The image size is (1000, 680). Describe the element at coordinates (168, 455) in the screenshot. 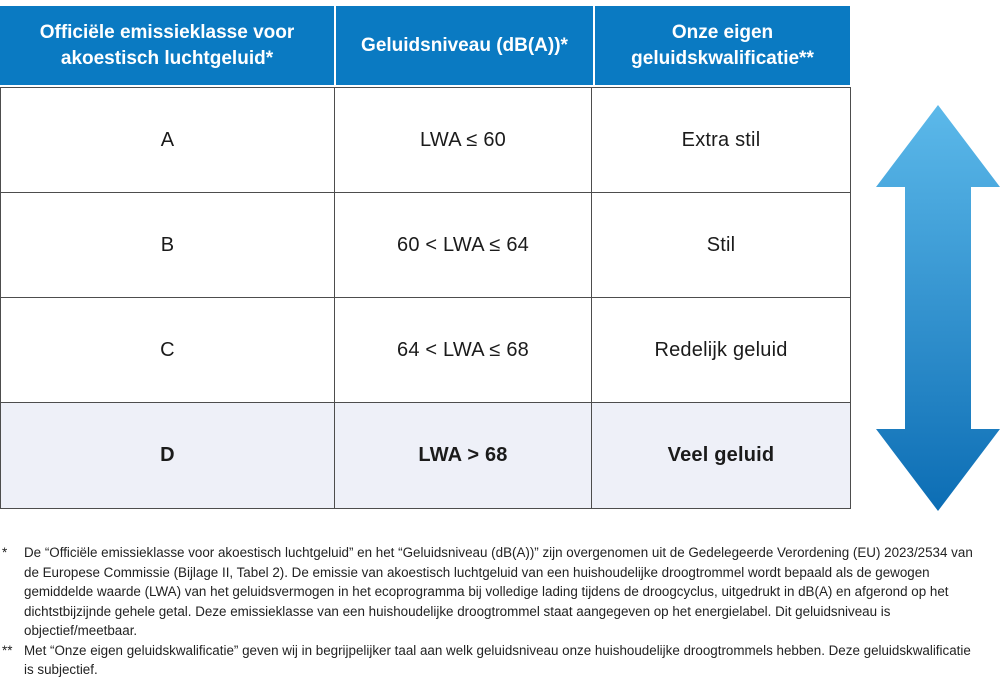

I see `cell-class-d: D` at that location.